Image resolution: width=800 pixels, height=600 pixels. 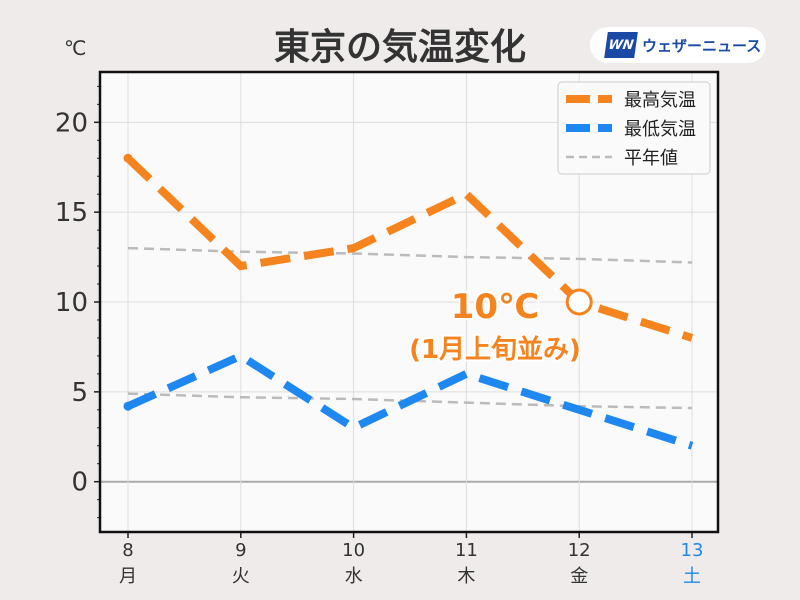 What do you see at coordinates (79, 393) in the screenshot?
I see `y-tick-label: 5` at bounding box center [79, 393].